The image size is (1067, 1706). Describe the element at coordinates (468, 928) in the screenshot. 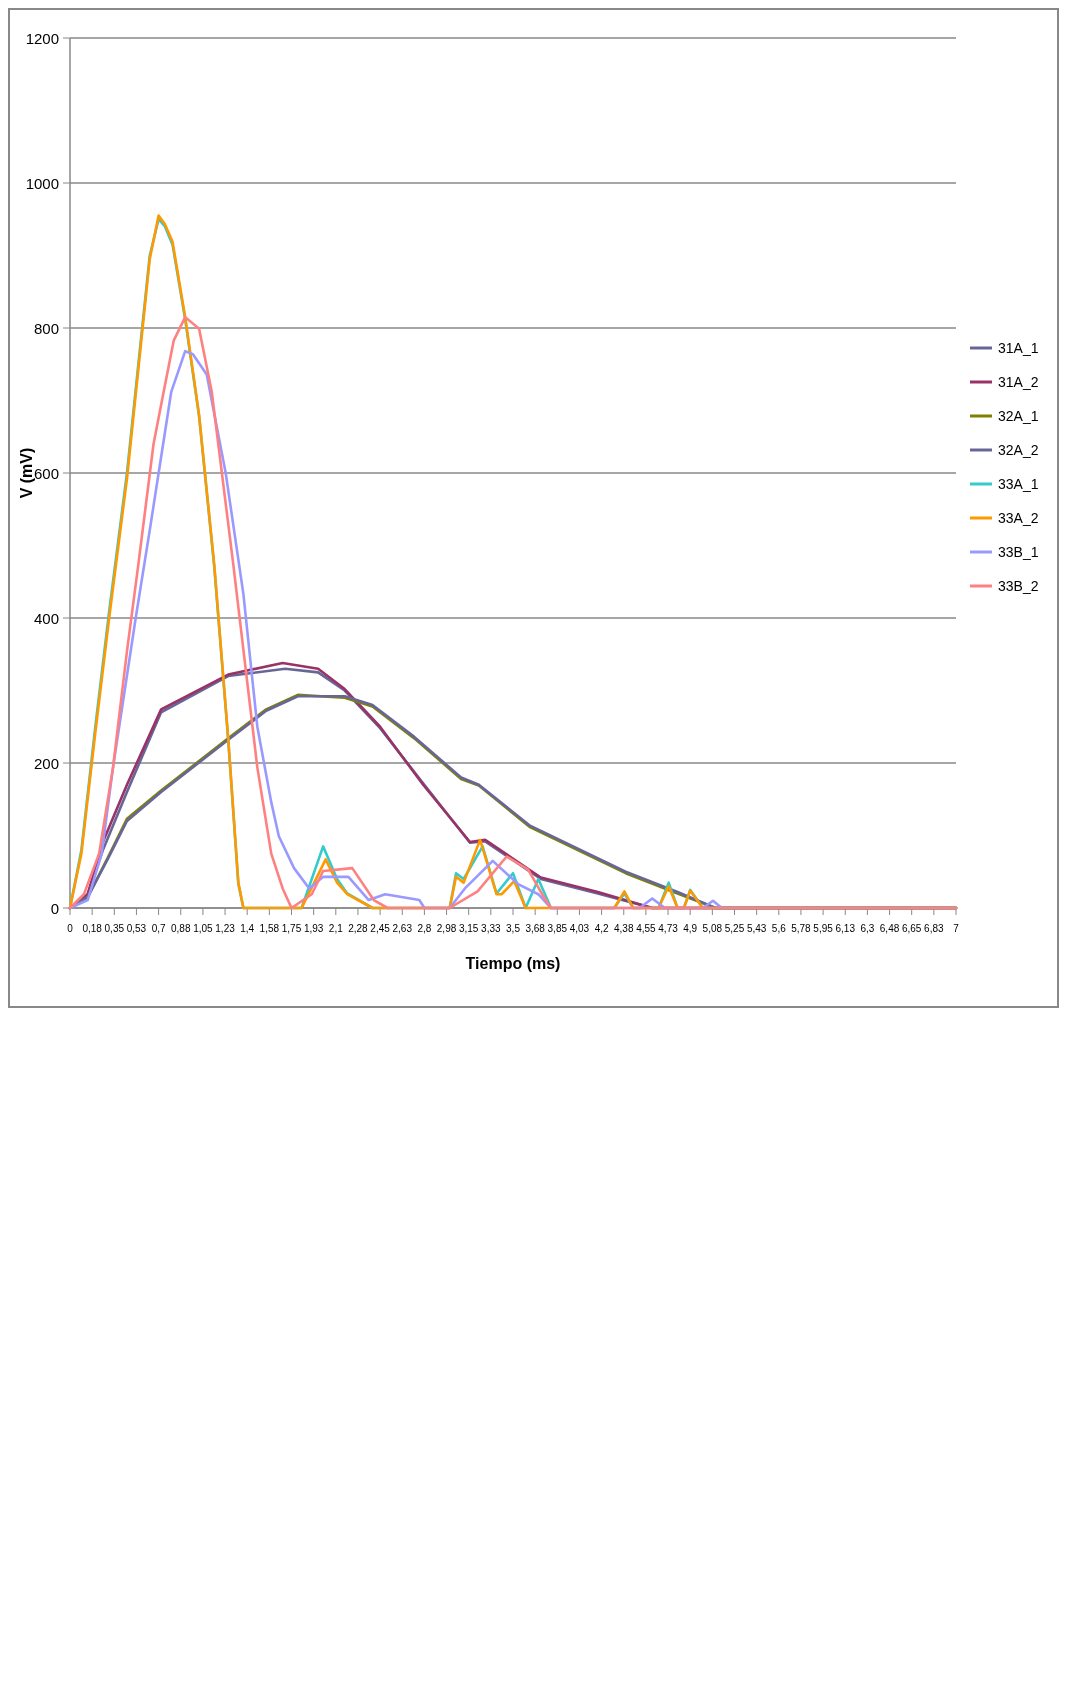

I see `x-tick-label: 3,15` at that location.